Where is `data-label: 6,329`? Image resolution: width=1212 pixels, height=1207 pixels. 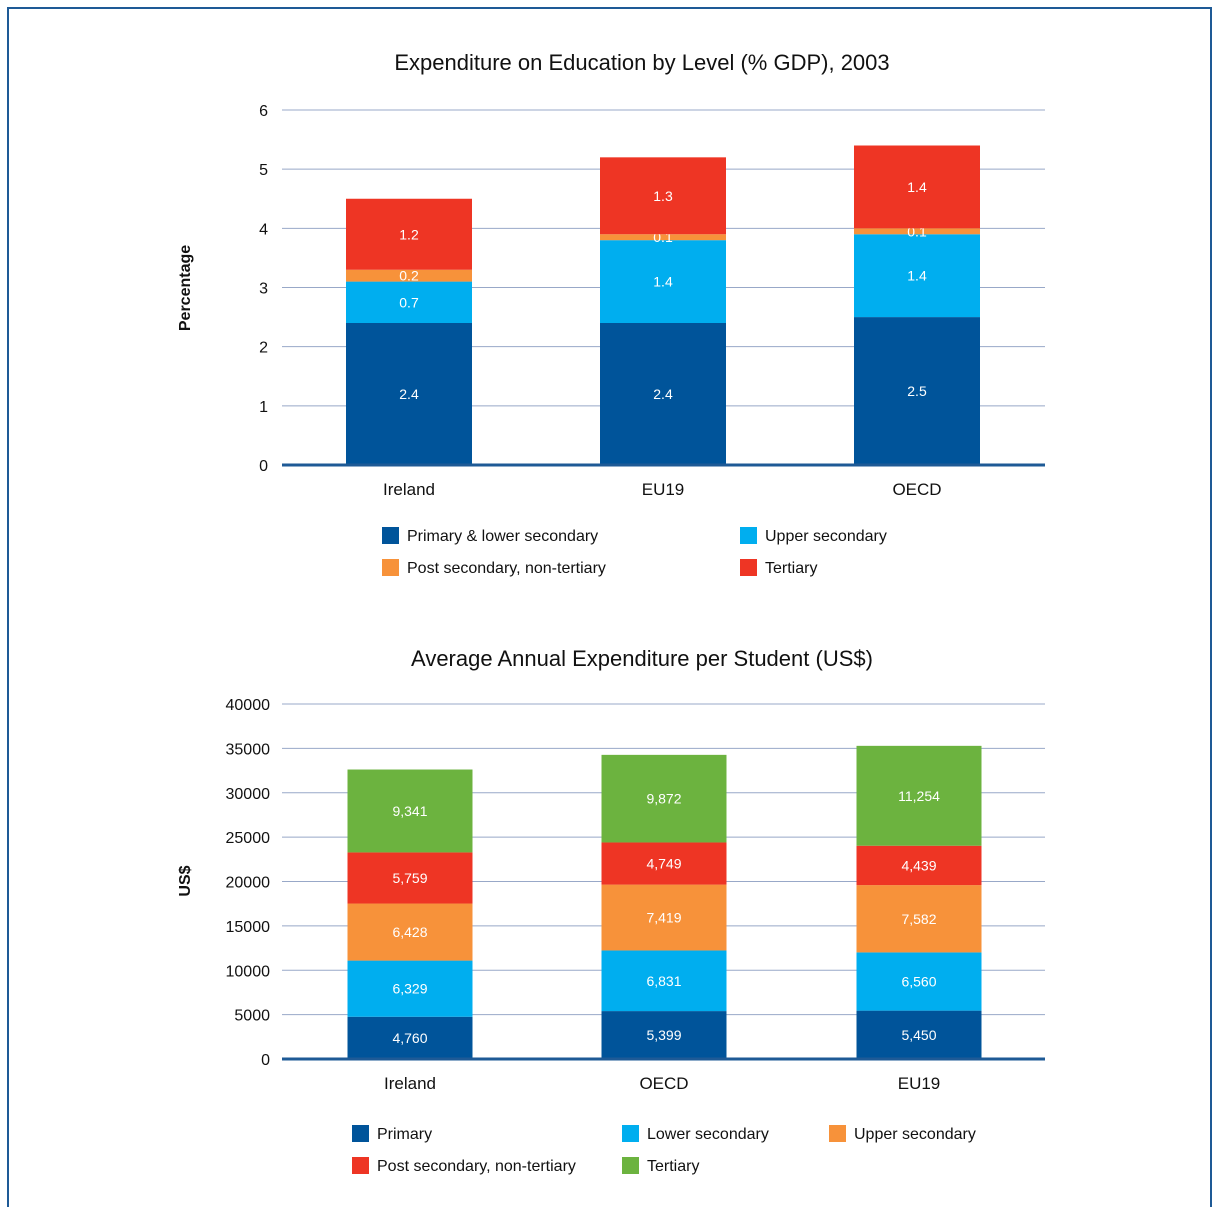
data-label: 6,329 is located at coordinates (409, 989).